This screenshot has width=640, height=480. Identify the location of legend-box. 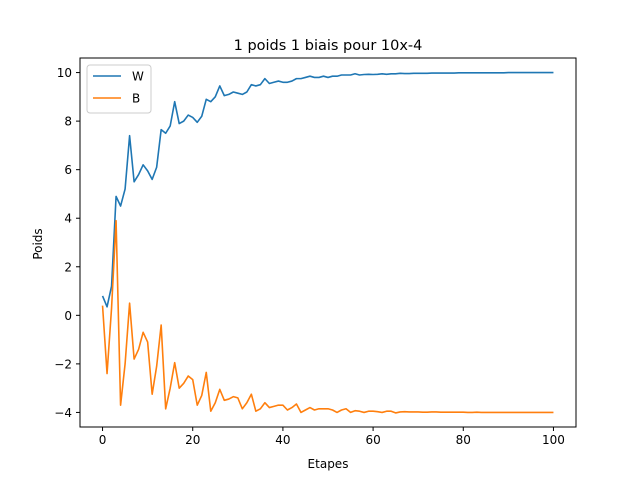
(119, 89).